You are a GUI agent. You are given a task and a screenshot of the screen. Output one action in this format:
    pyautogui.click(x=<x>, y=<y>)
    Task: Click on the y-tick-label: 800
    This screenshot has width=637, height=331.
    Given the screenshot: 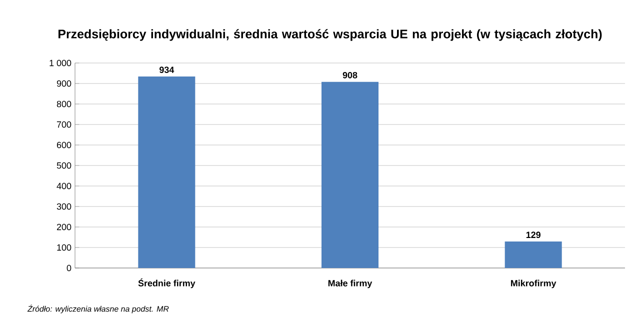 What is the action you would take?
    pyautogui.click(x=64, y=104)
    